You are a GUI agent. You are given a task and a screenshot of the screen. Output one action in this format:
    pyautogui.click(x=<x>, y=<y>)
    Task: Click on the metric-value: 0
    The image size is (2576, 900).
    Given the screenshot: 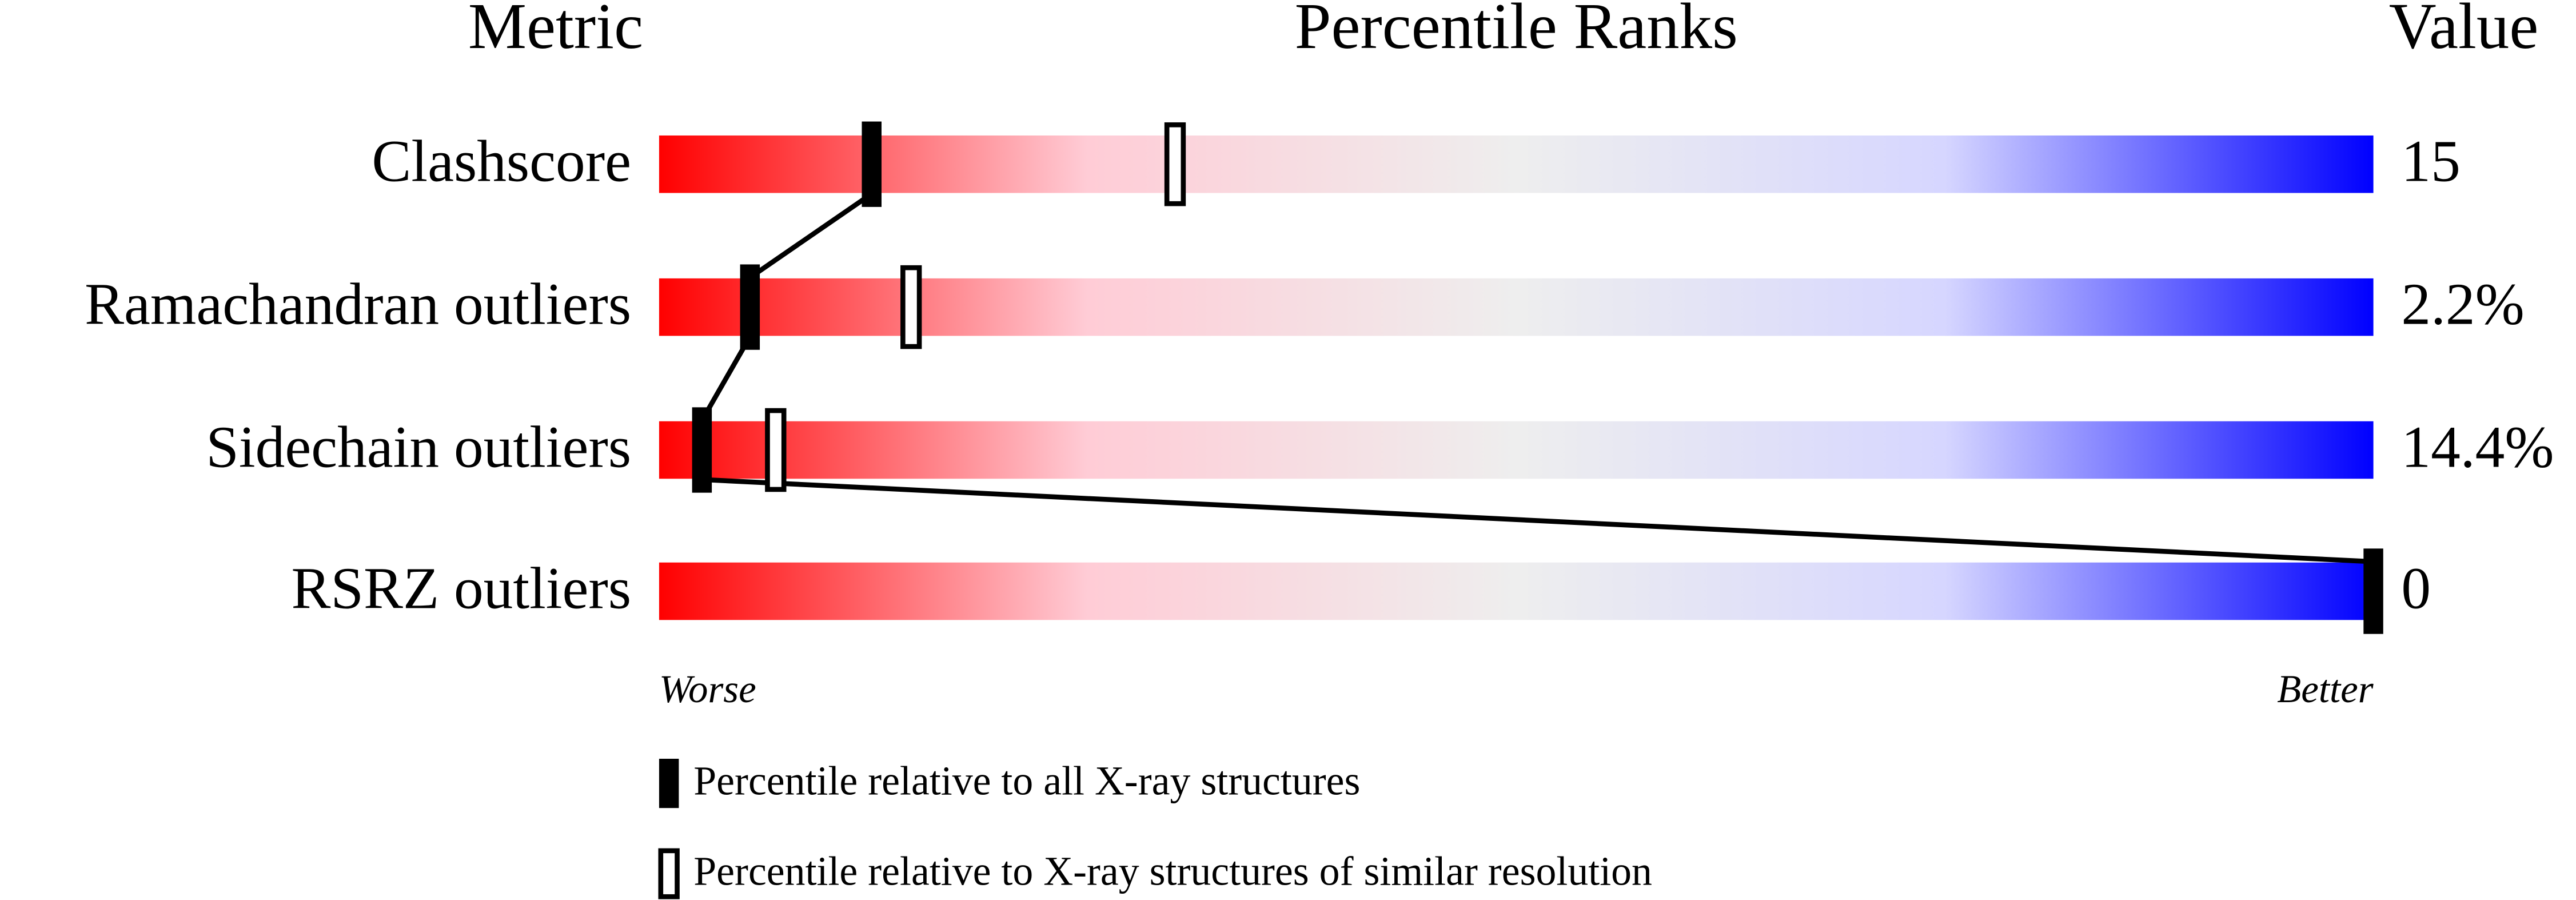 What is the action you would take?
    pyautogui.click(x=2416, y=588)
    